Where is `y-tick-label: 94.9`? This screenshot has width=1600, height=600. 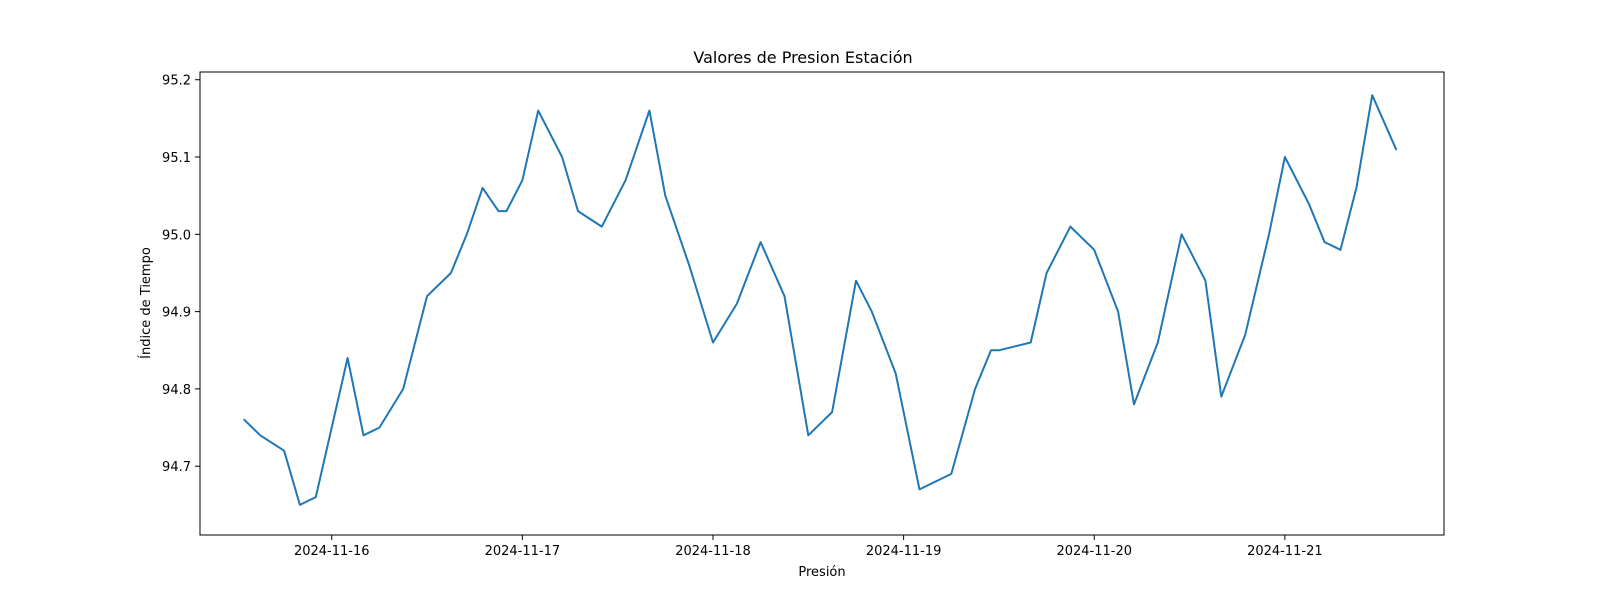 y-tick-label: 94.9 is located at coordinates (176, 313).